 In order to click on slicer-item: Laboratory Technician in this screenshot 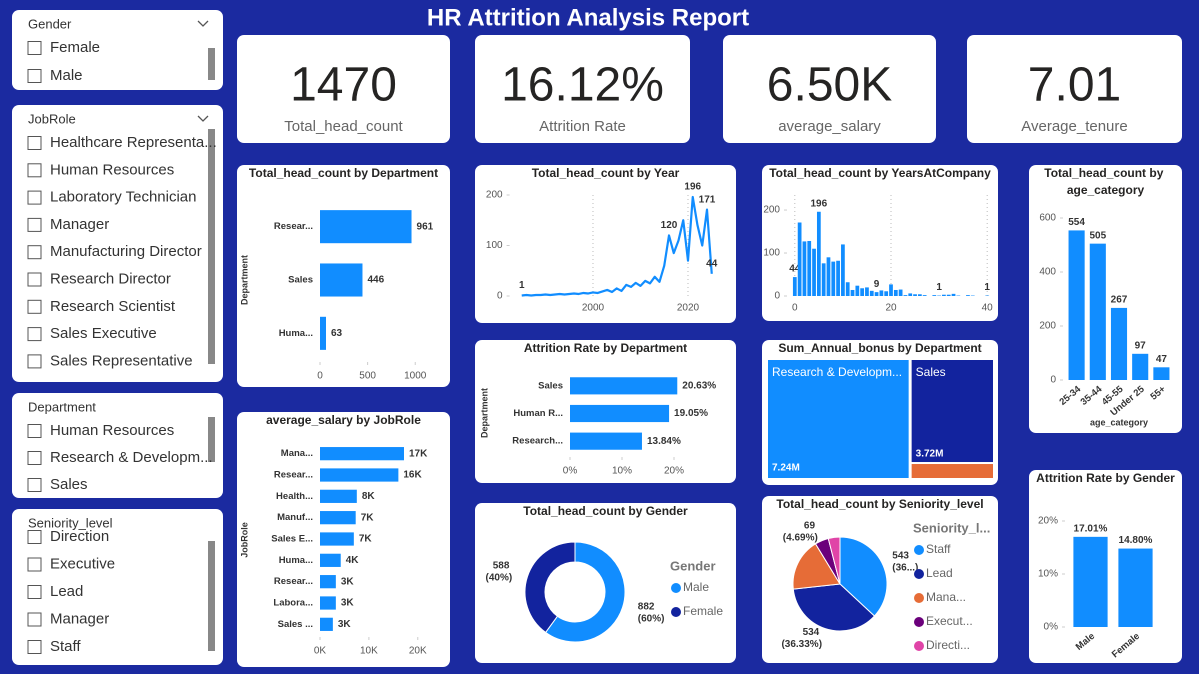, I will do `click(123, 197)`.